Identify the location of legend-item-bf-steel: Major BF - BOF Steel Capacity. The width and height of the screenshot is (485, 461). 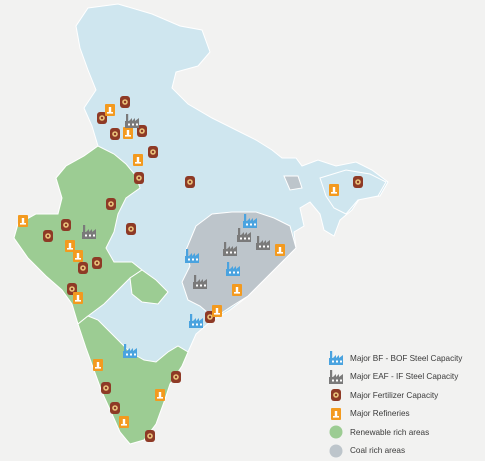
(406, 358).